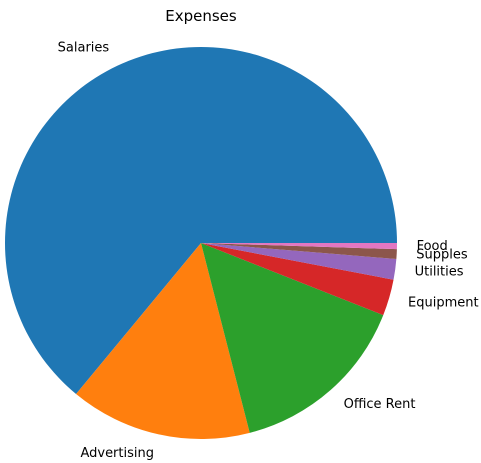 This screenshot has height=463, width=481. Describe the element at coordinates (443, 303) in the screenshot. I see `pie-label-equipment: Equipment` at that location.